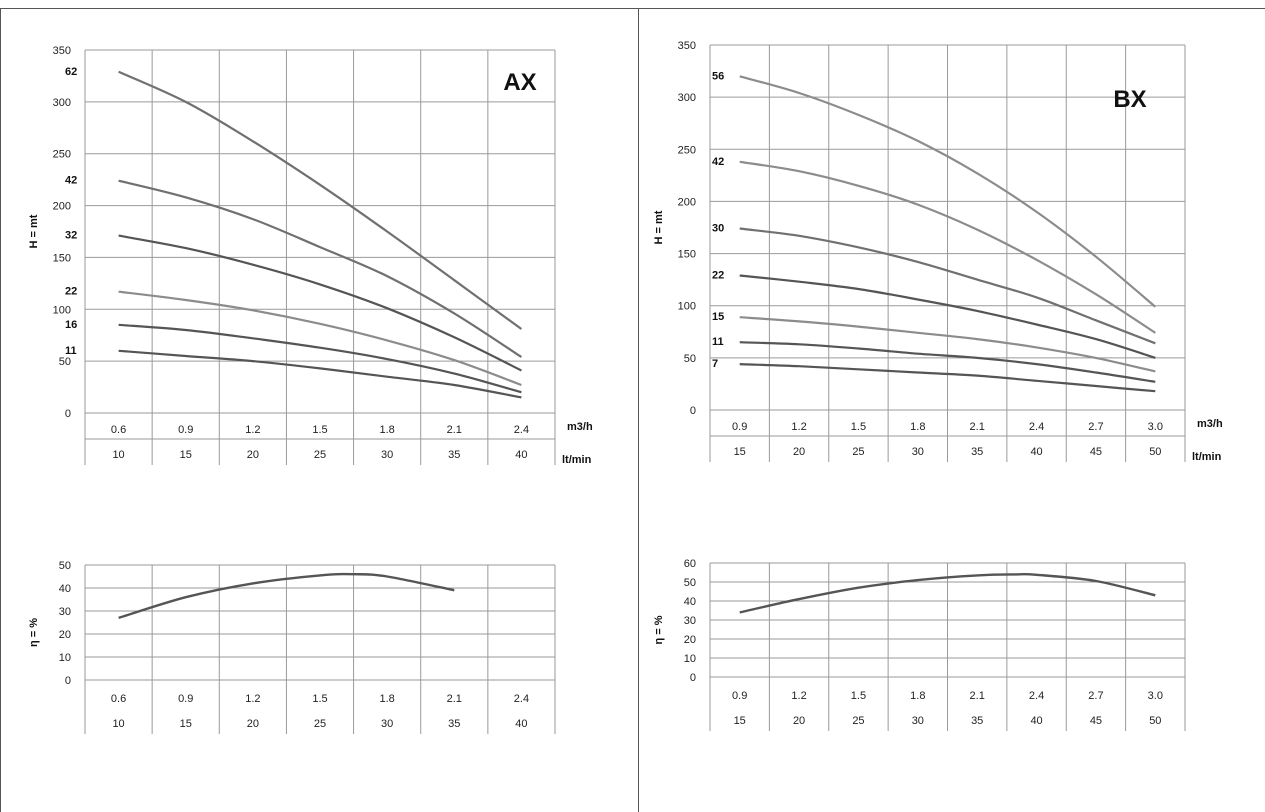 The height and width of the screenshot is (812, 1265). I want to click on ax-eff-y-tick: 0, so click(68, 681).